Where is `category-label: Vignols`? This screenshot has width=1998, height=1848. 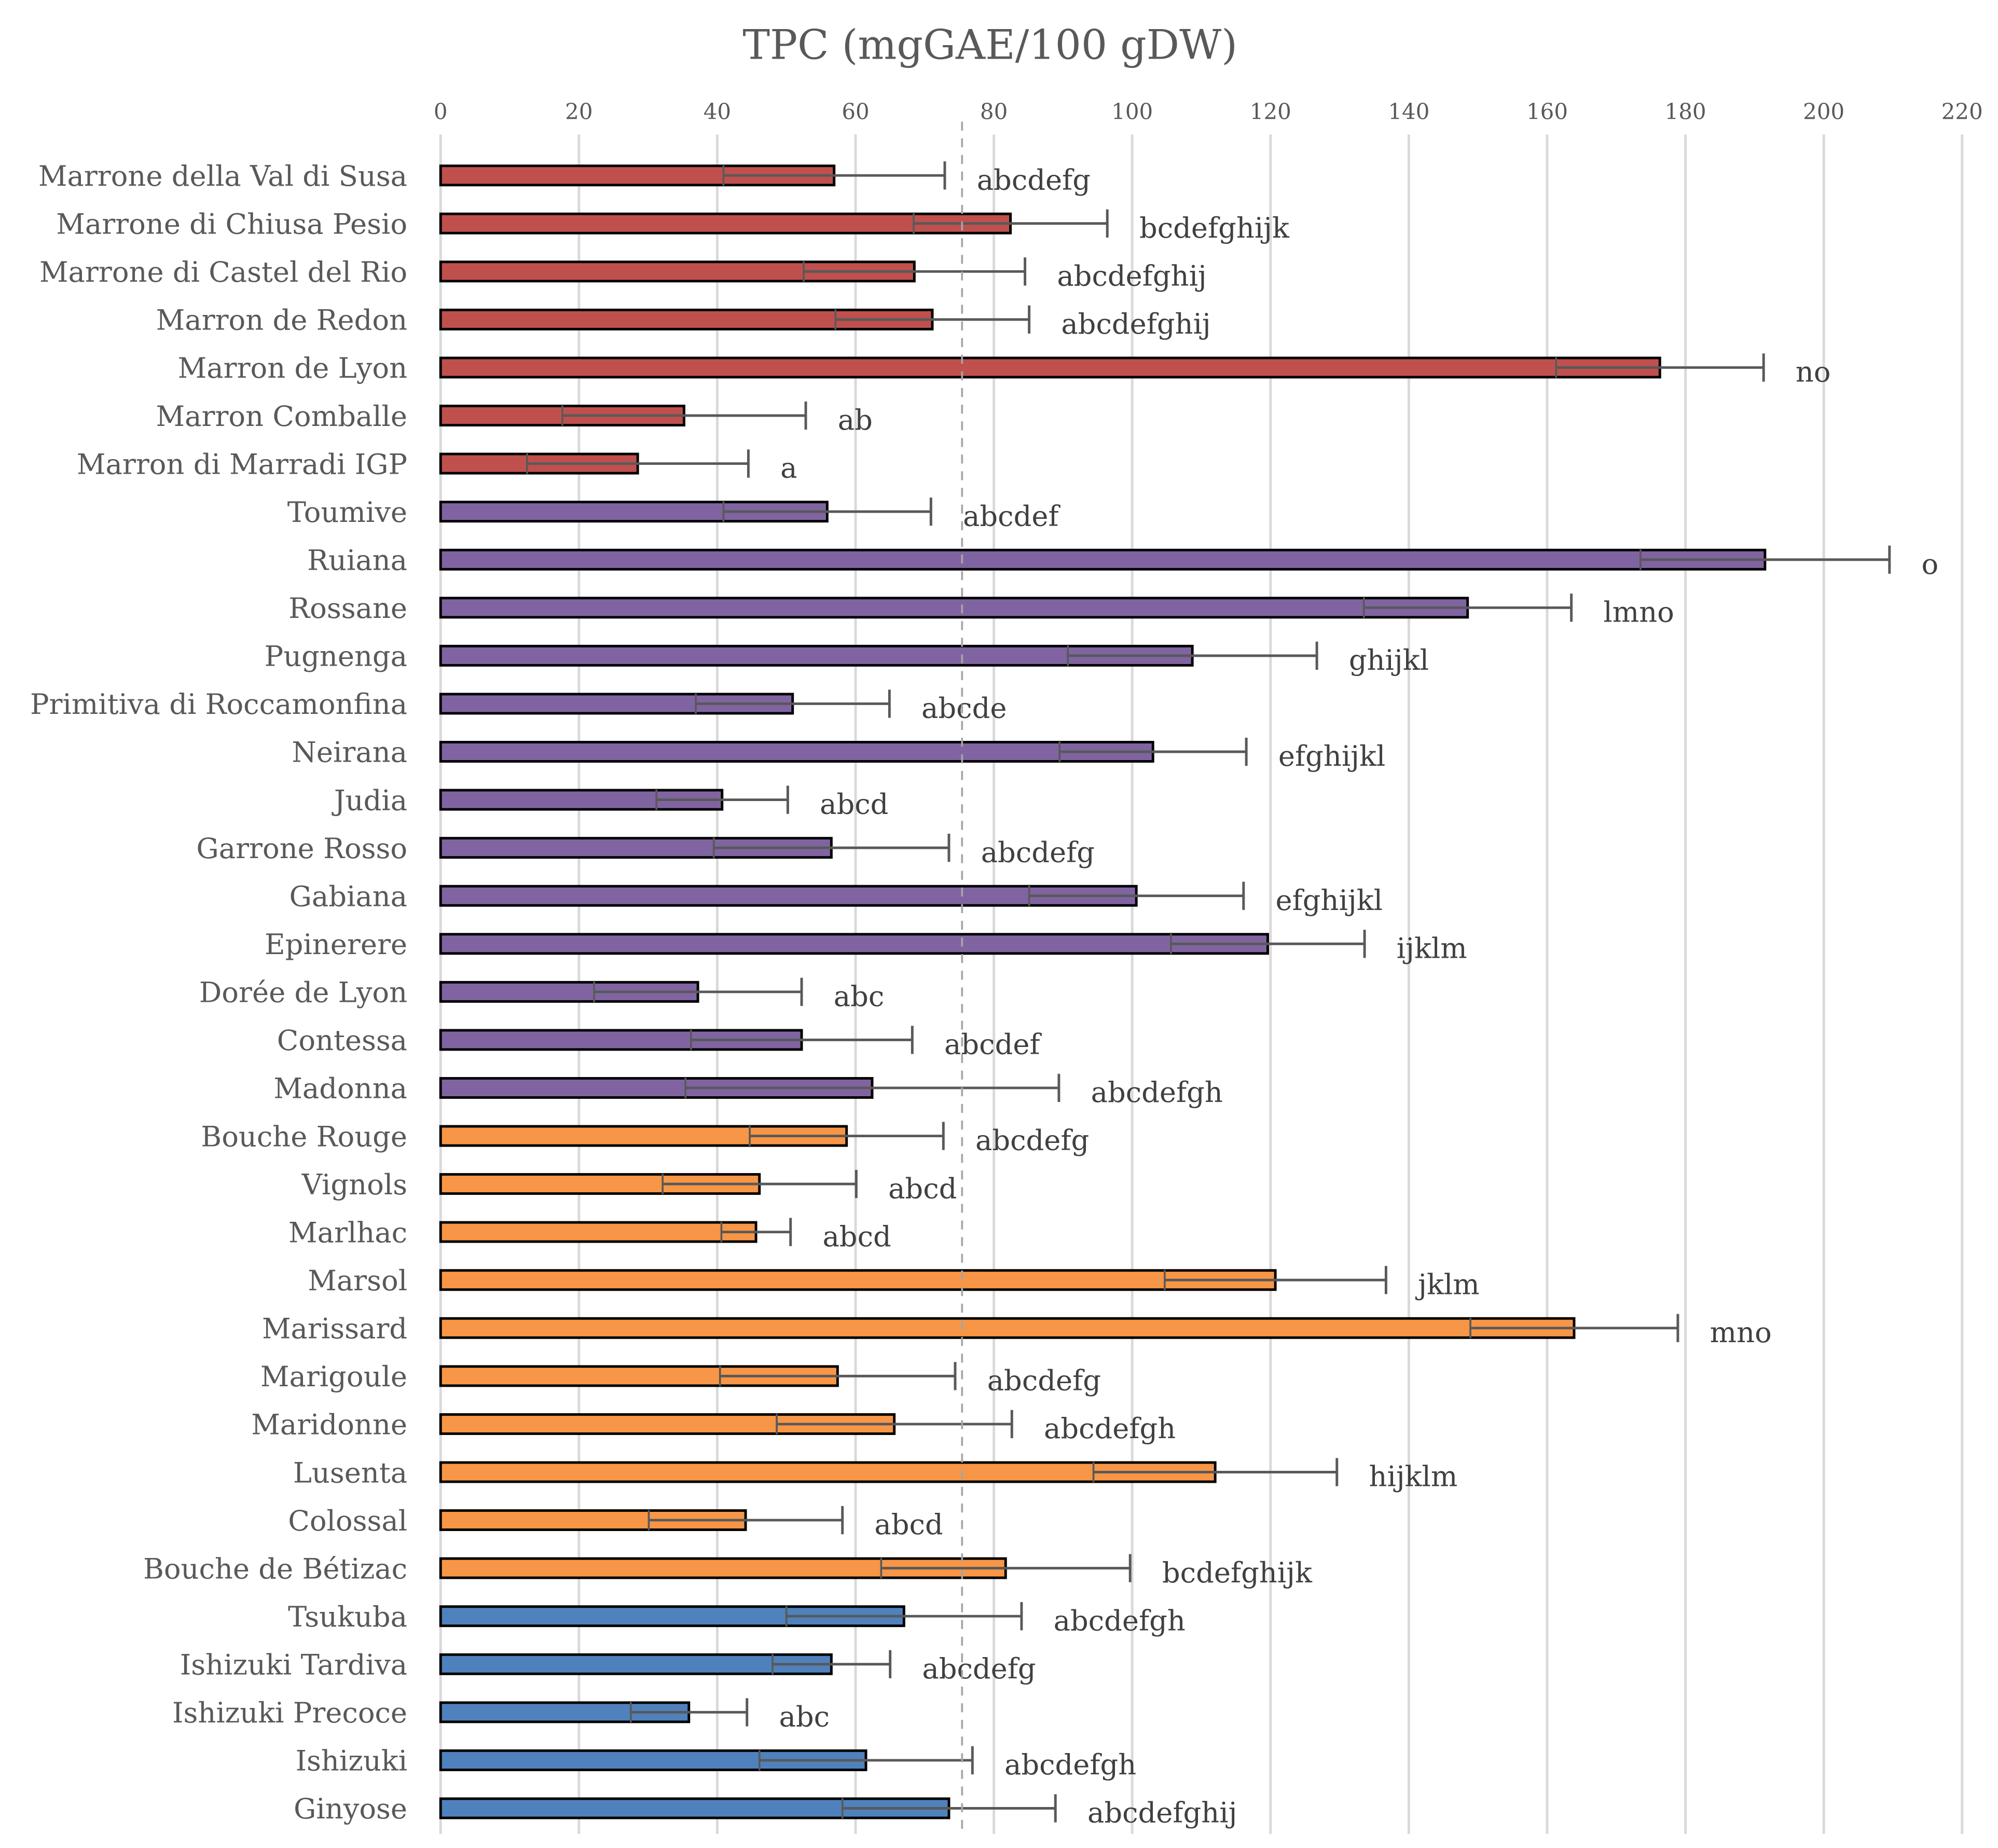
category-label: Vignols is located at coordinates (354, 1184).